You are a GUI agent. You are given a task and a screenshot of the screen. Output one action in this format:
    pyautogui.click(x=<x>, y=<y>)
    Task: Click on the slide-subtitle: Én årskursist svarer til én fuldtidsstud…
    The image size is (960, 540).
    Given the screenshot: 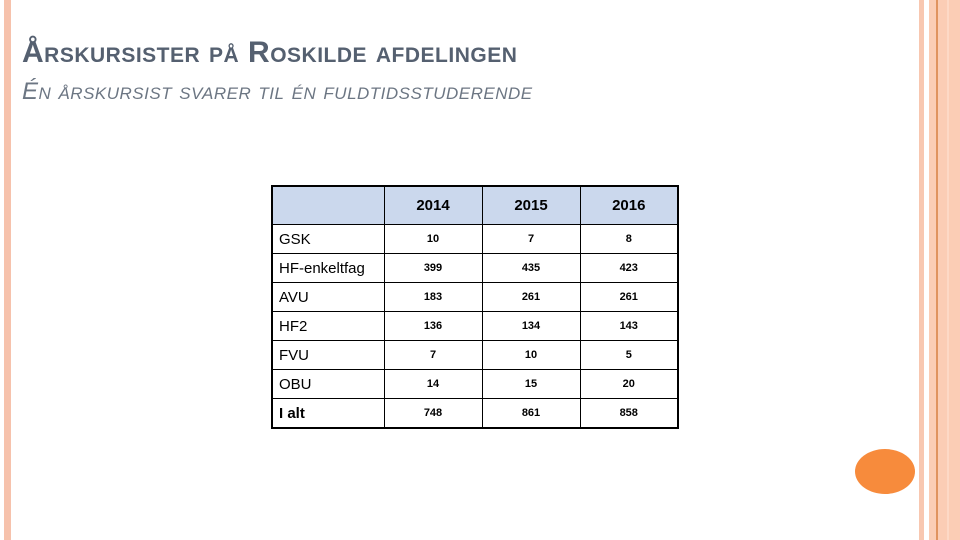 What is the action you would take?
    pyautogui.click(x=277, y=91)
    